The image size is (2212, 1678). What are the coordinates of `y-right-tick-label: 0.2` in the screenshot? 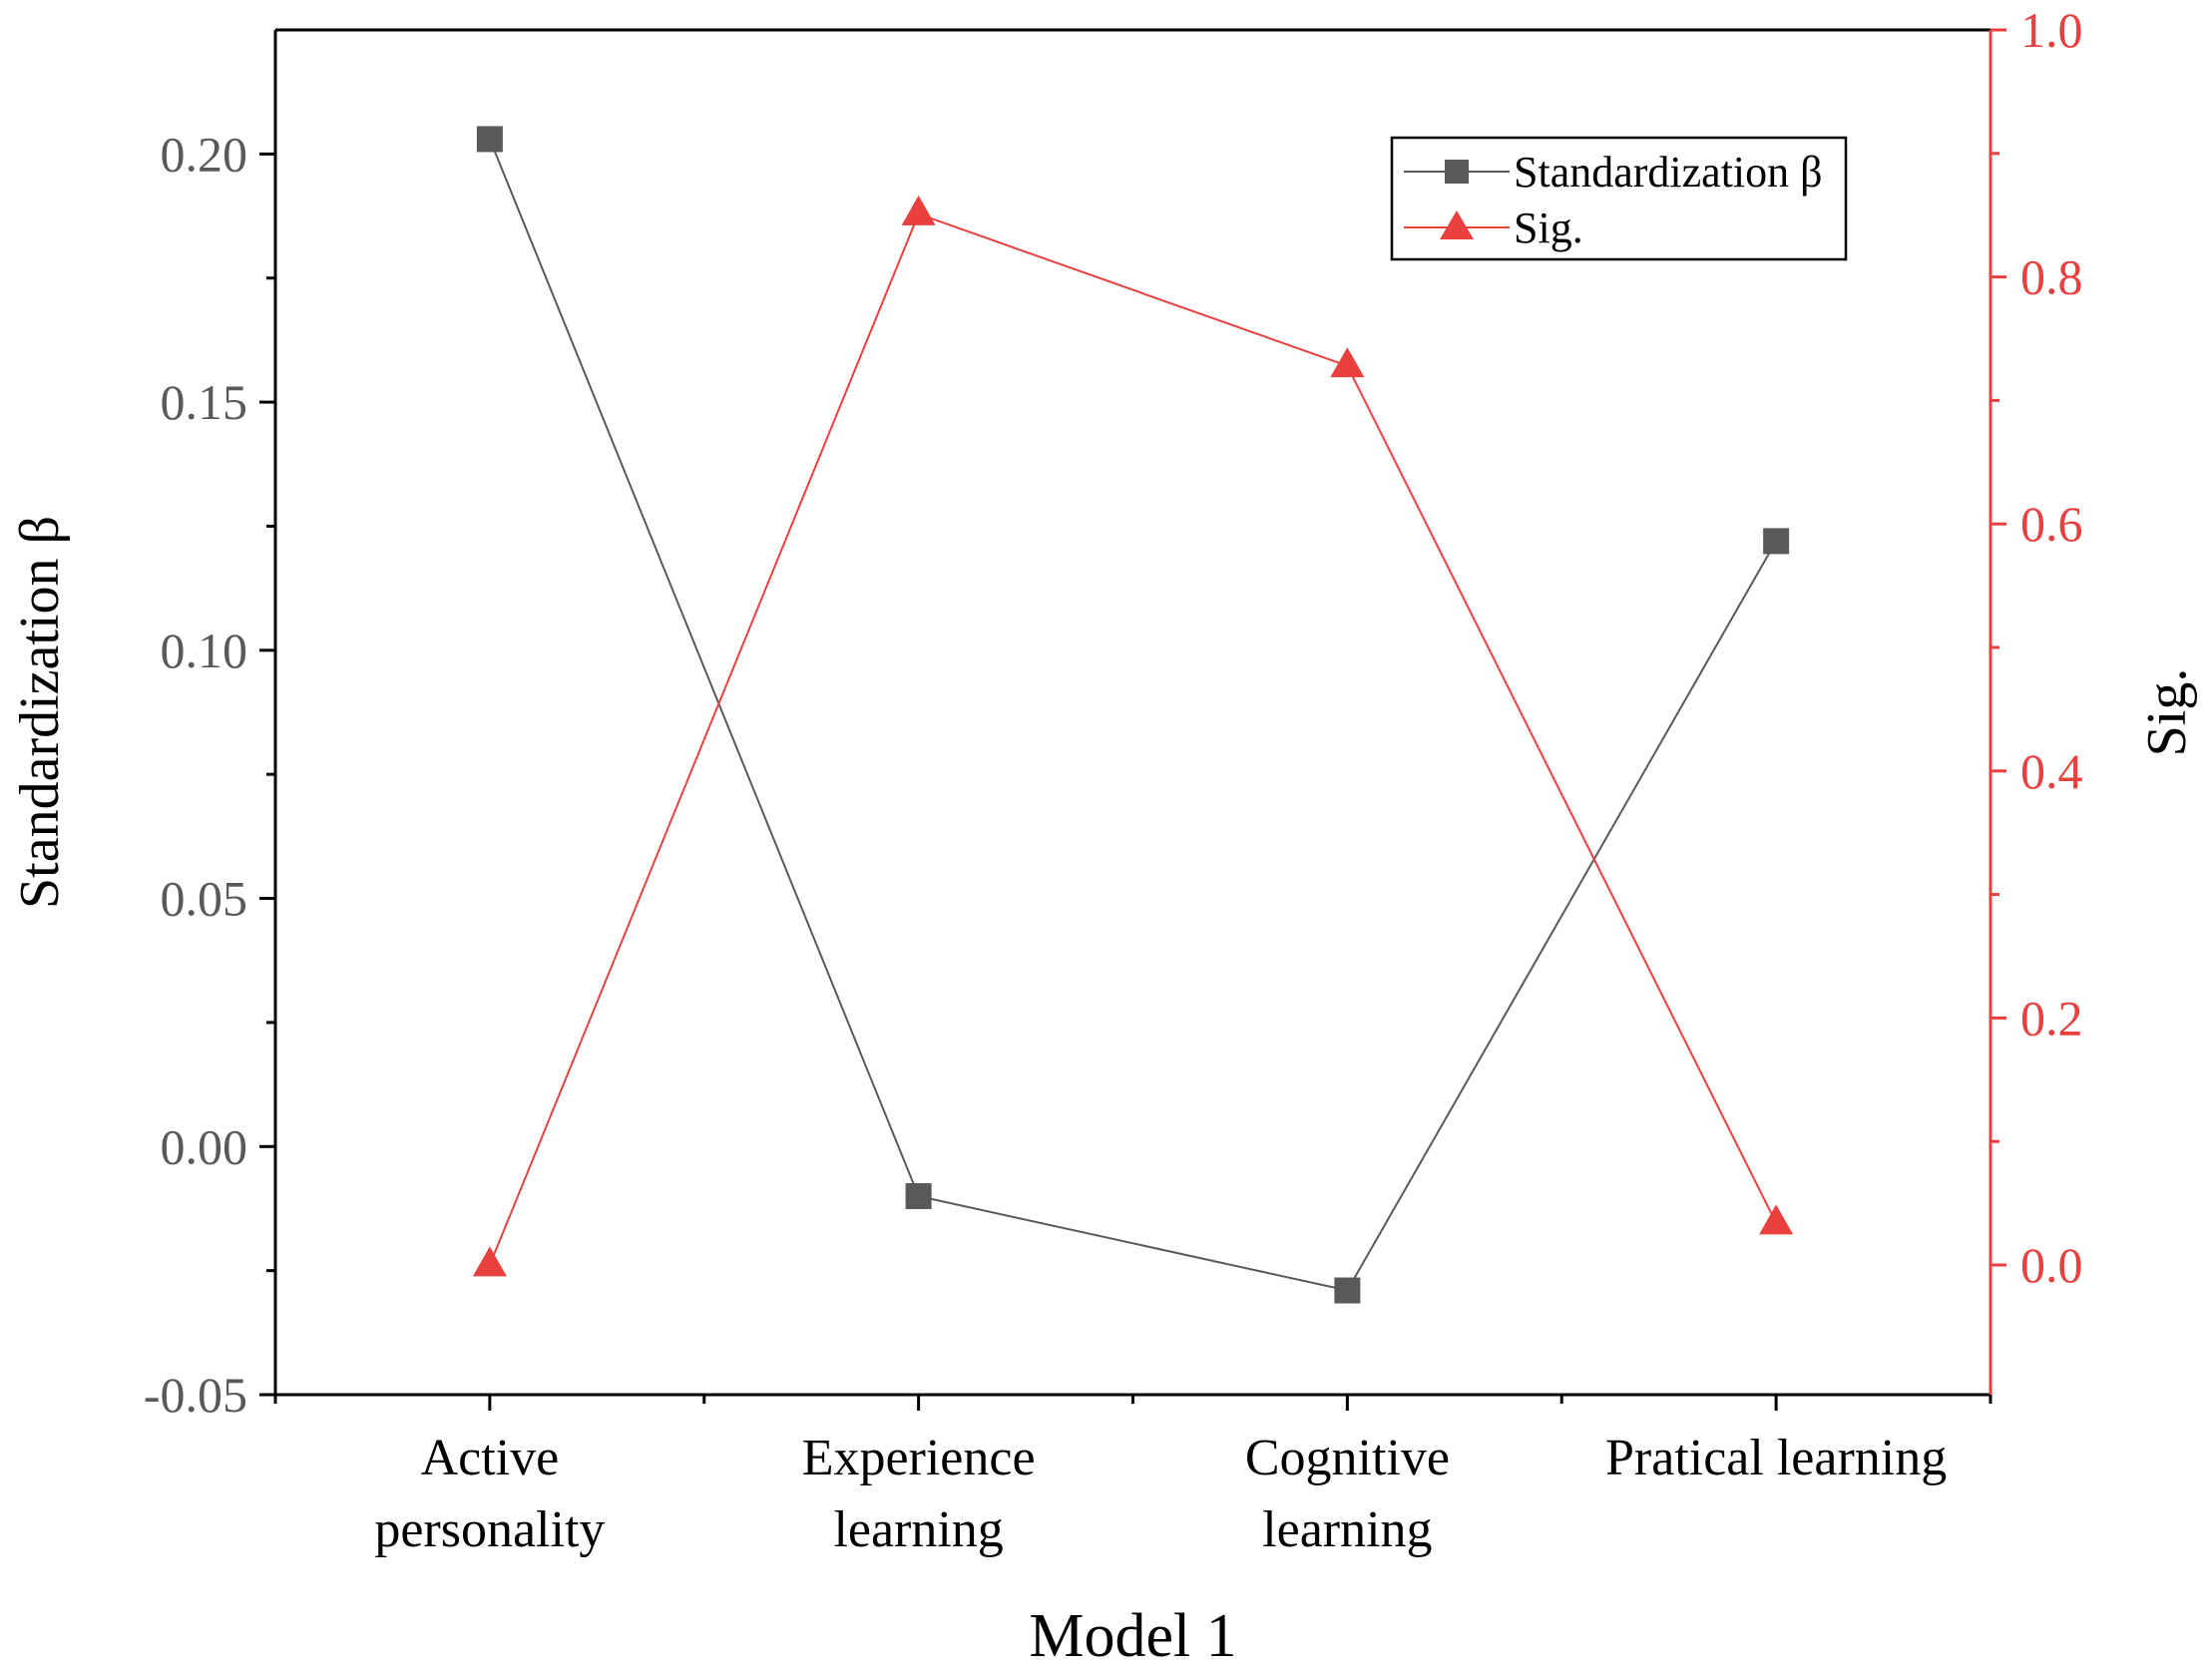 It's located at (2052, 1018).